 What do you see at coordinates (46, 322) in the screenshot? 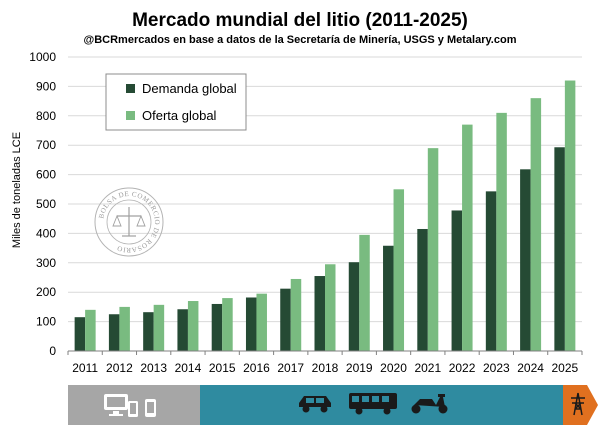
I see `y-tick-label: 100` at bounding box center [46, 322].